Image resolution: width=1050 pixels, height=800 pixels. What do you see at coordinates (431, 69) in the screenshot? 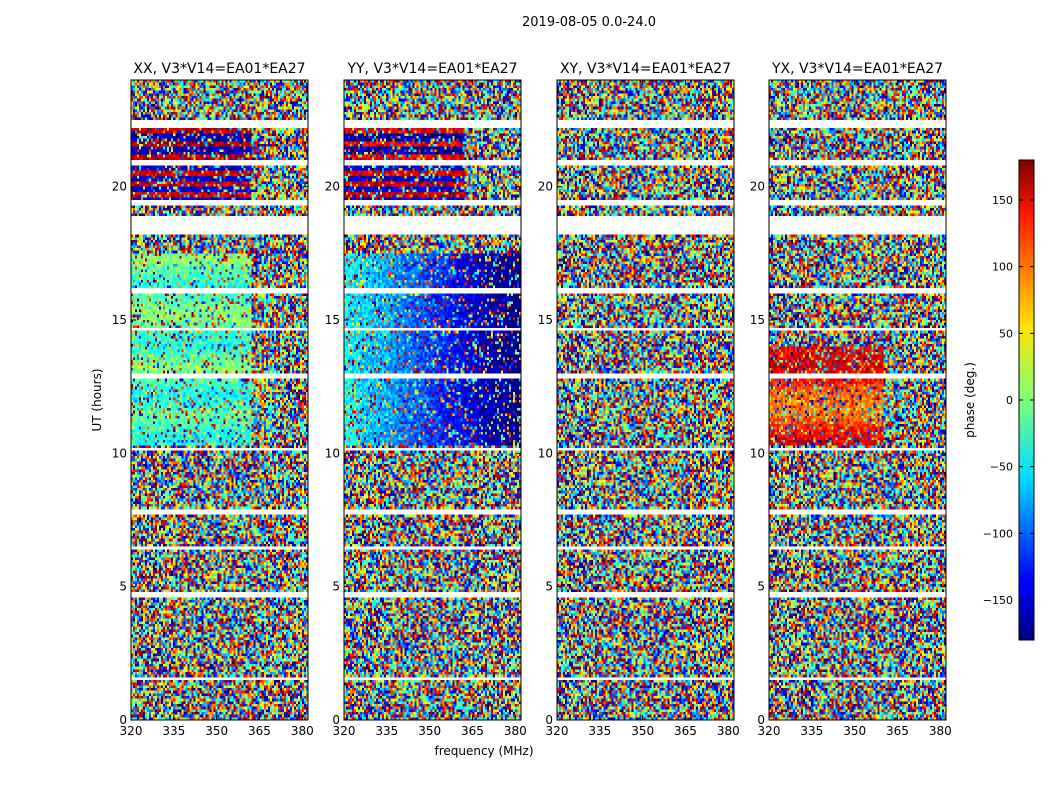
I see `panel-title: YY, V3*V14=EA01*EA27` at bounding box center [431, 69].